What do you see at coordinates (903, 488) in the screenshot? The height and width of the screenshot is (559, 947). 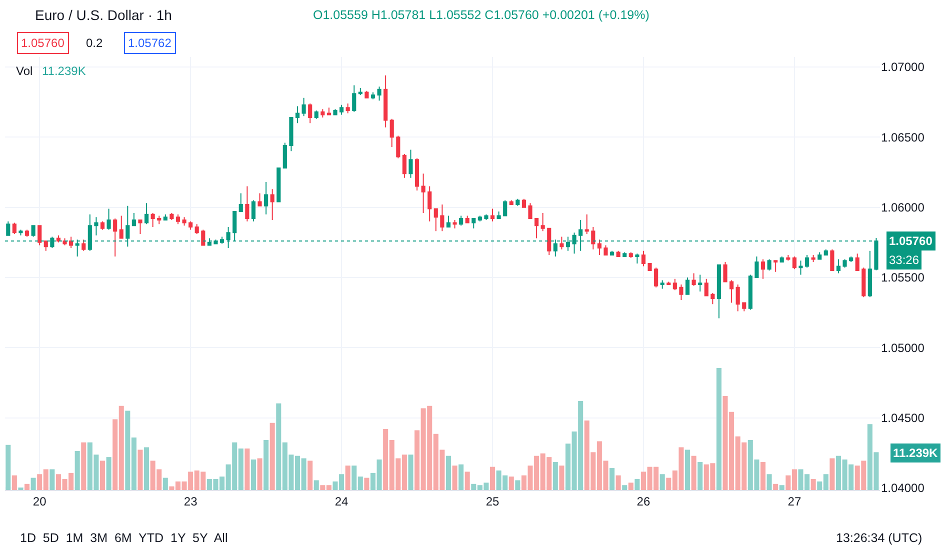 I see `y-tick-label: 1.04000` at bounding box center [903, 488].